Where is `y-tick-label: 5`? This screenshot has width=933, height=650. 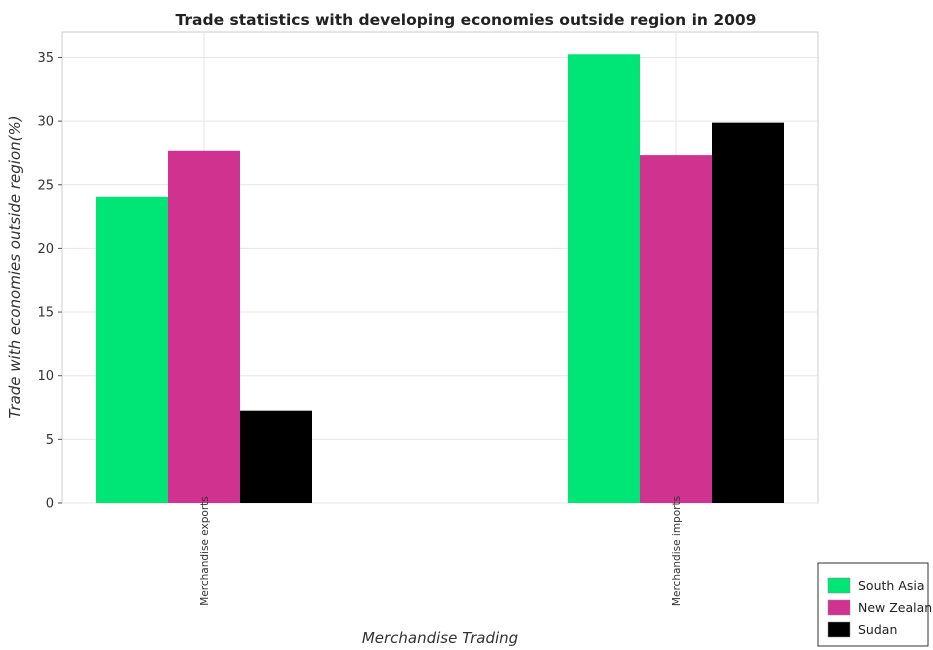 y-tick-label: 5 is located at coordinates (50, 440).